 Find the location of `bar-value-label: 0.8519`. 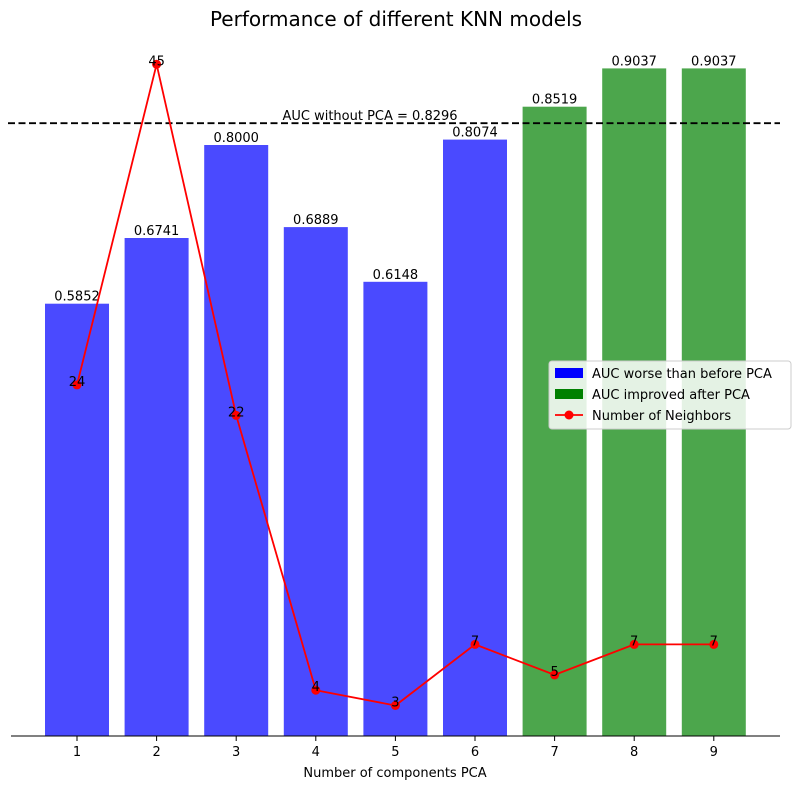

bar-value-label: 0.8519 is located at coordinates (555, 100).